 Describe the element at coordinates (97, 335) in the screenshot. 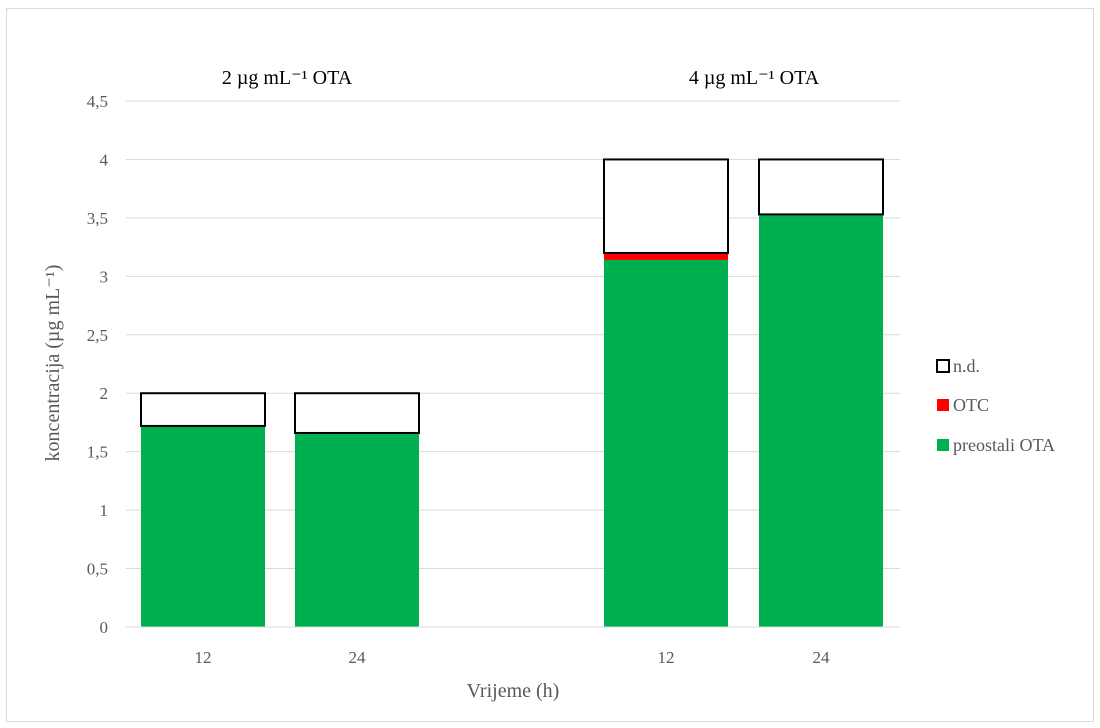

I see `y-tick-label: 2,5` at that location.